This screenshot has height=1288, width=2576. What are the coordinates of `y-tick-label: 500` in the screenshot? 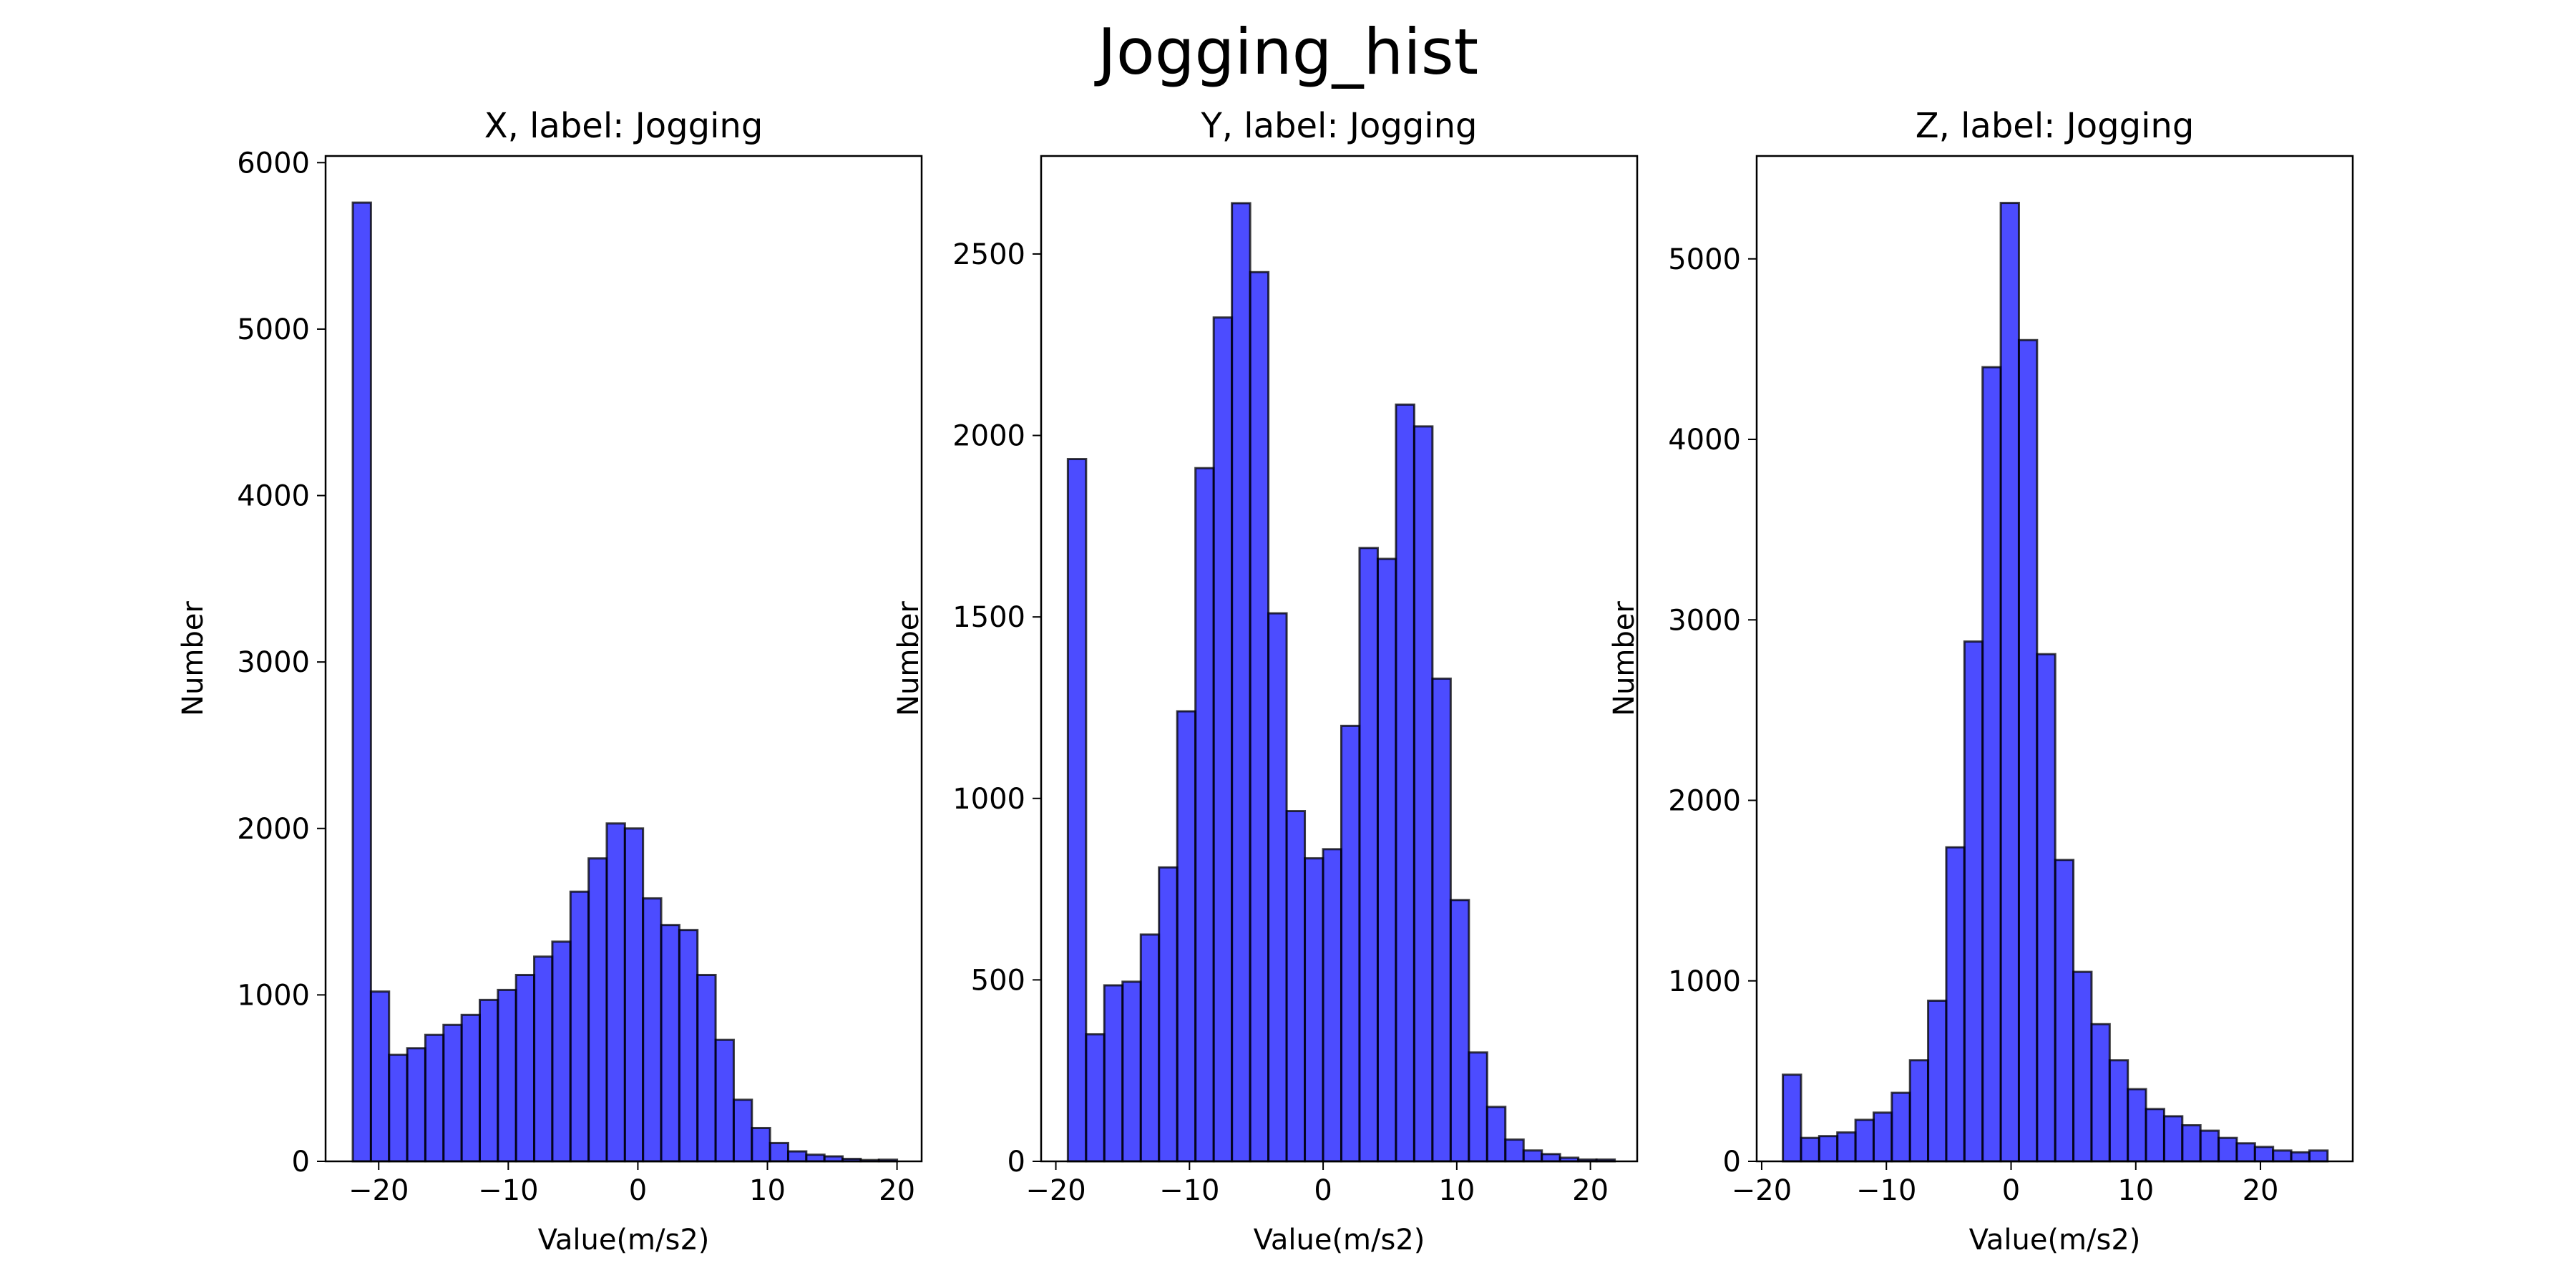 It's located at (998, 981).